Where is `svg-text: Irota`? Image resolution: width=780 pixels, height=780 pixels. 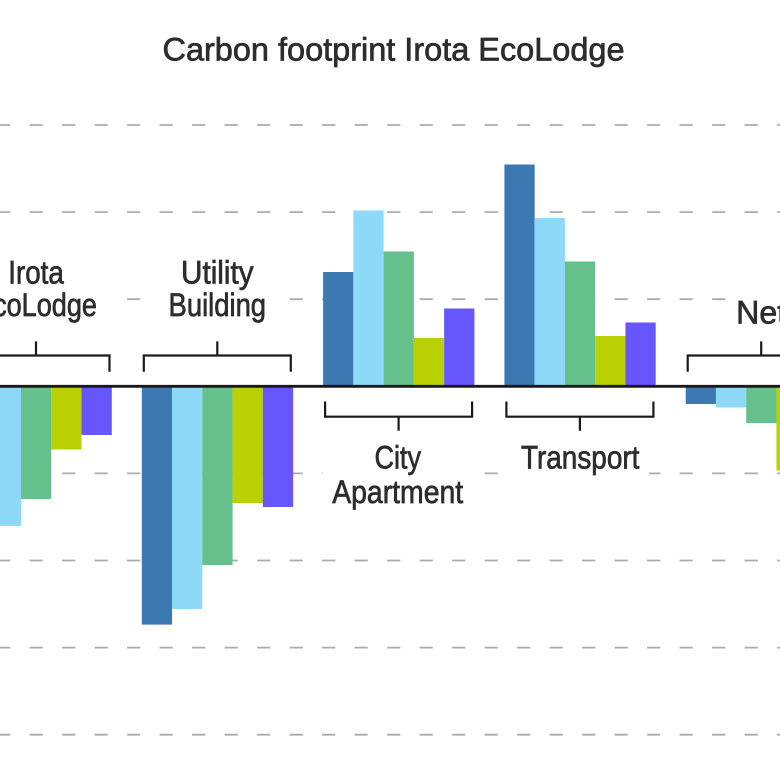 svg-text: Irota is located at coordinates (36, 272).